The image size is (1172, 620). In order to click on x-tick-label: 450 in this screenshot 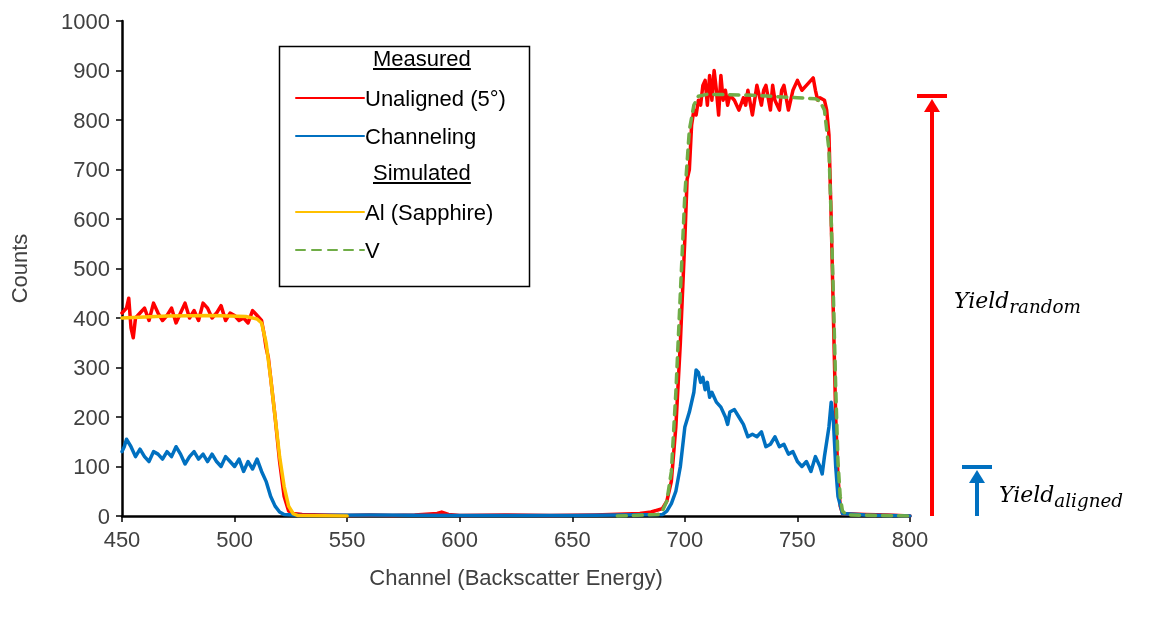, I will do `click(122, 539)`.